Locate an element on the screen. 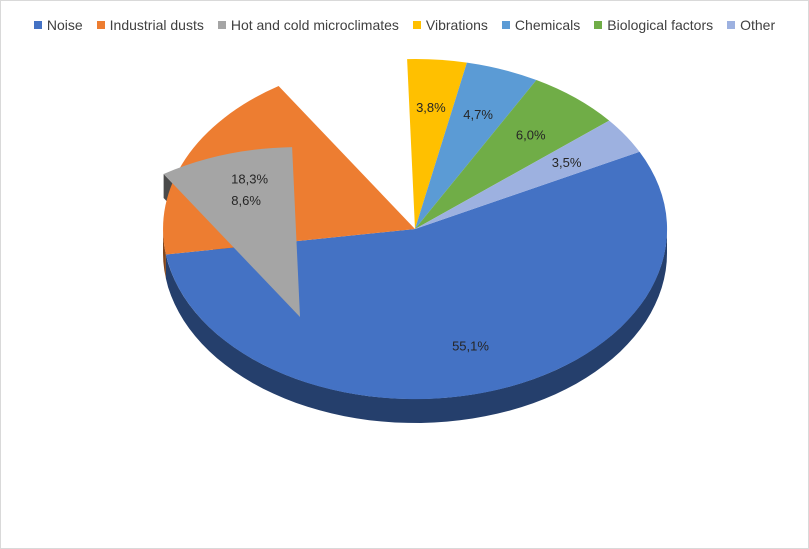 The height and width of the screenshot is (549, 809). legend-item-vibrations: Vibrations is located at coordinates (450, 25).